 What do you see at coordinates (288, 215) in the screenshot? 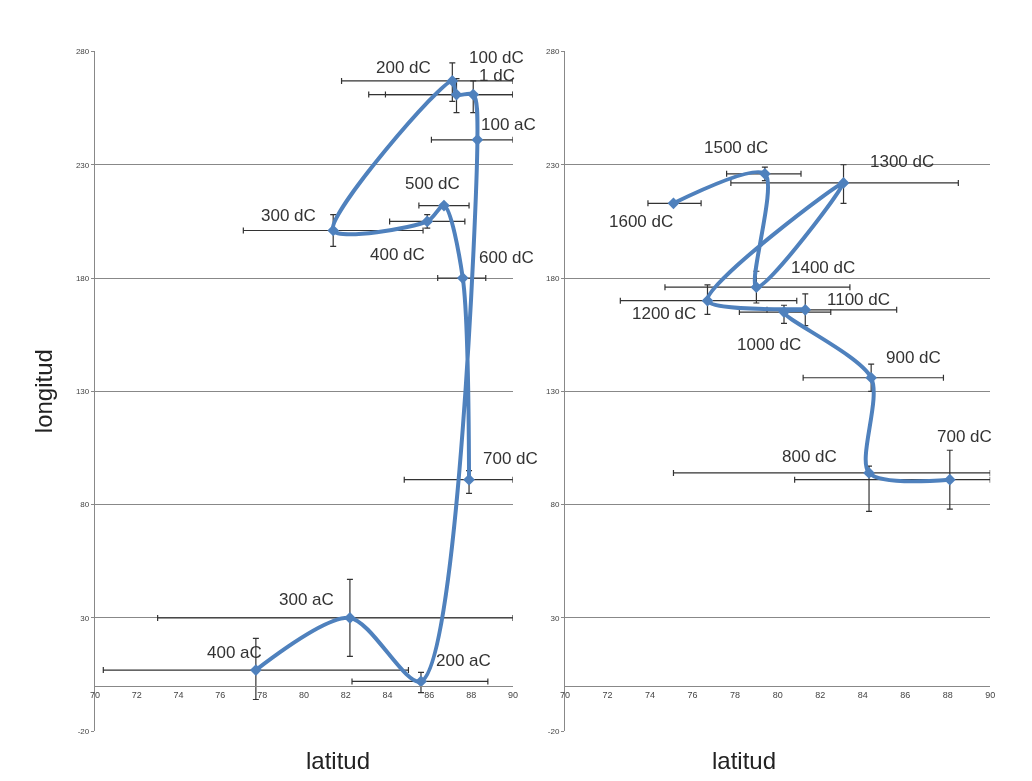
I see `annotation: 300 dC` at bounding box center [288, 215].